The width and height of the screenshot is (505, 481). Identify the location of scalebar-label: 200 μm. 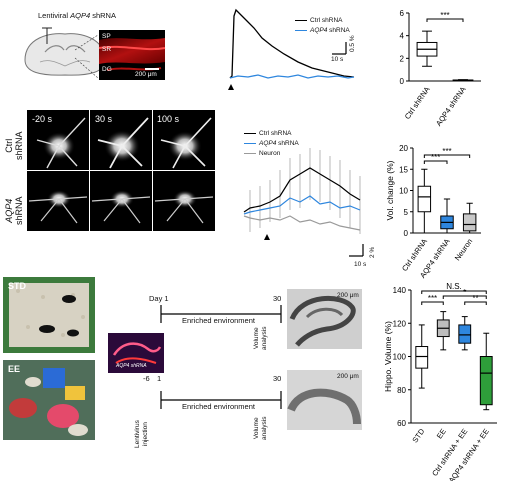
(146, 74).